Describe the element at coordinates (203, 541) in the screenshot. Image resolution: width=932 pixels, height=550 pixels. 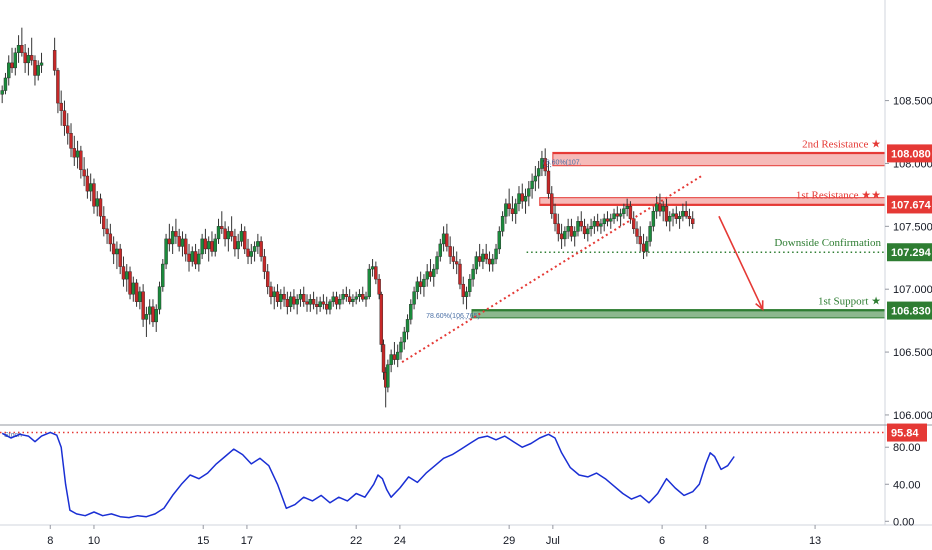
I see `time-tick-label: 15` at that location.